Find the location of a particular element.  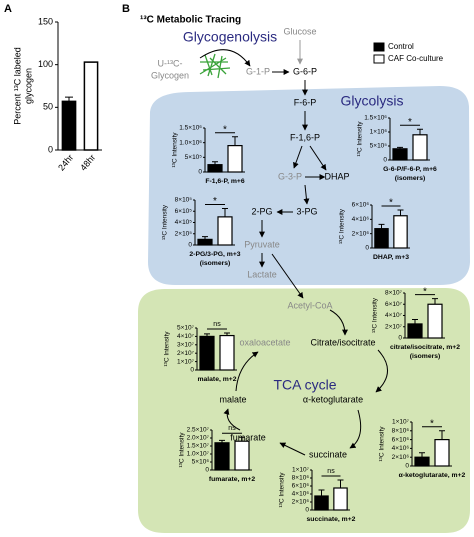

y-tick-label: 100 is located at coordinates (45, 64).